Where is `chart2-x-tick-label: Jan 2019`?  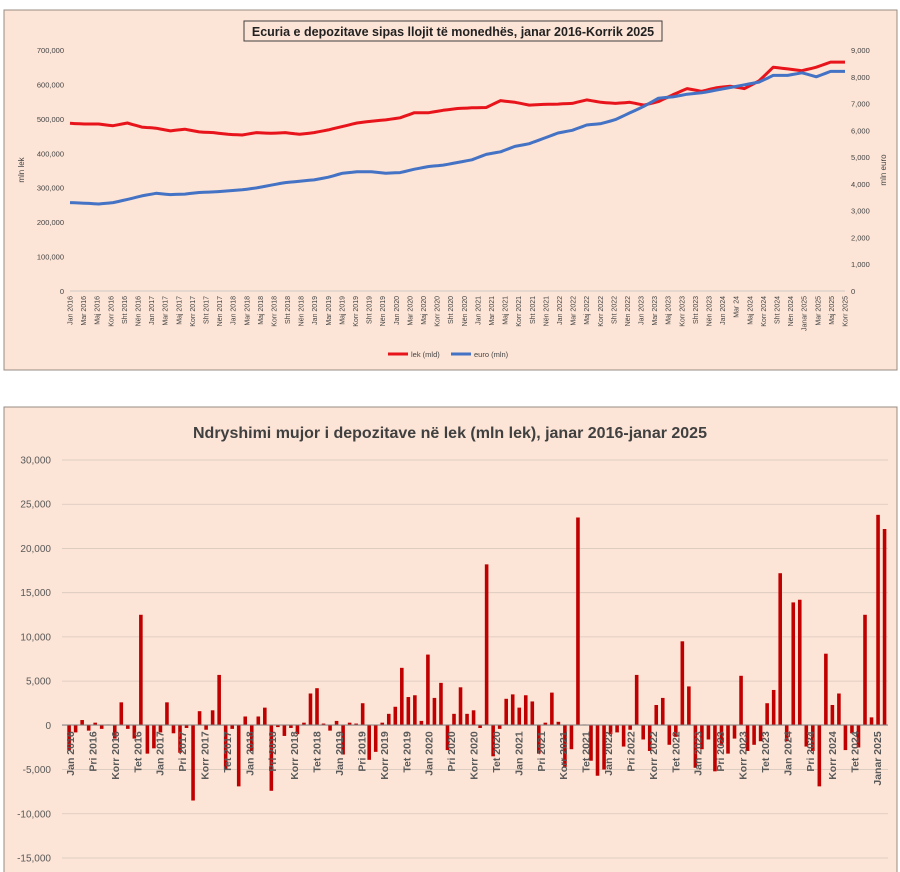
chart2-x-tick-label: Jan 2019 is located at coordinates (340, 753).